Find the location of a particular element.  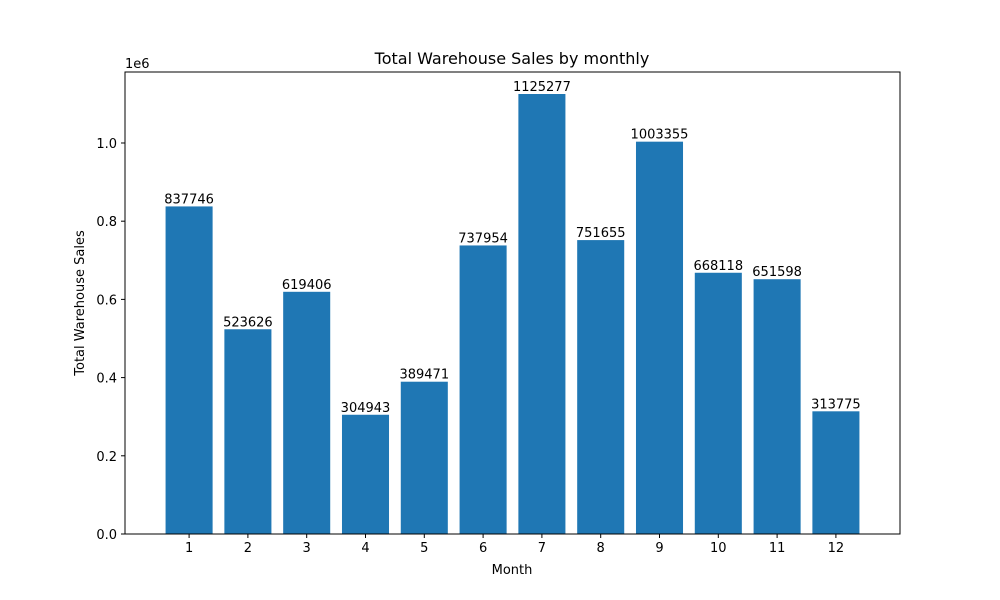

chart-title: Total Warehouse Sales by monthly is located at coordinates (512, 58).